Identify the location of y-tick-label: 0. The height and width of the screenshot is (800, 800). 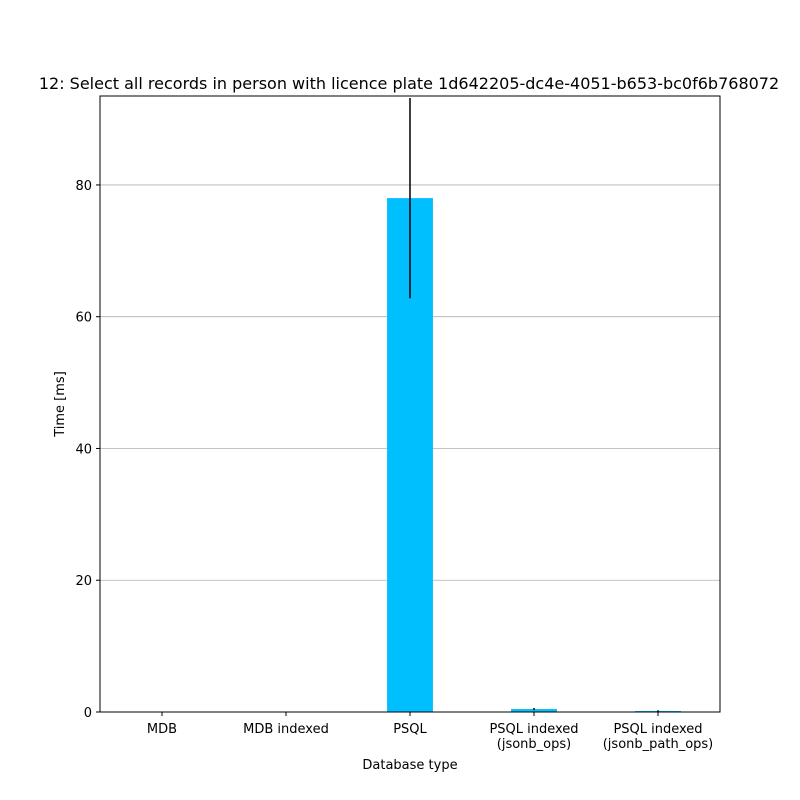
(88, 713).